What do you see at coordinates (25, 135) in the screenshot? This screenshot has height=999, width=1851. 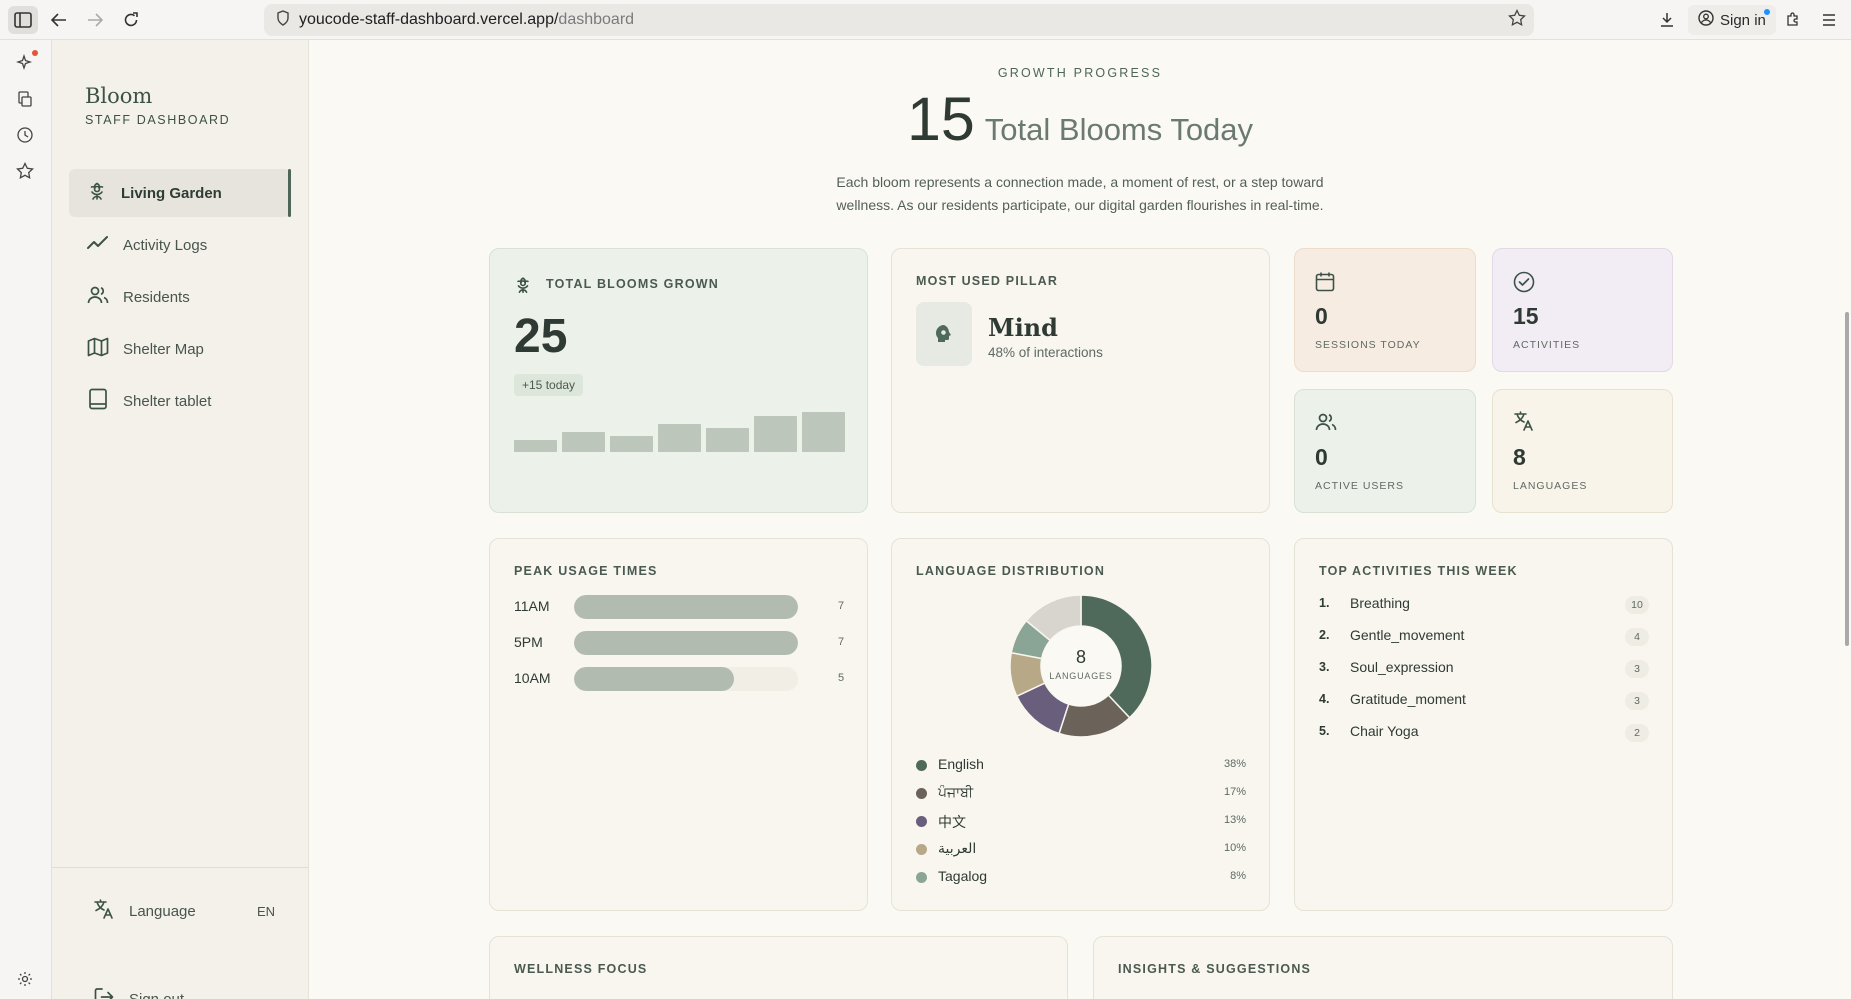 I see `history-icon` at bounding box center [25, 135].